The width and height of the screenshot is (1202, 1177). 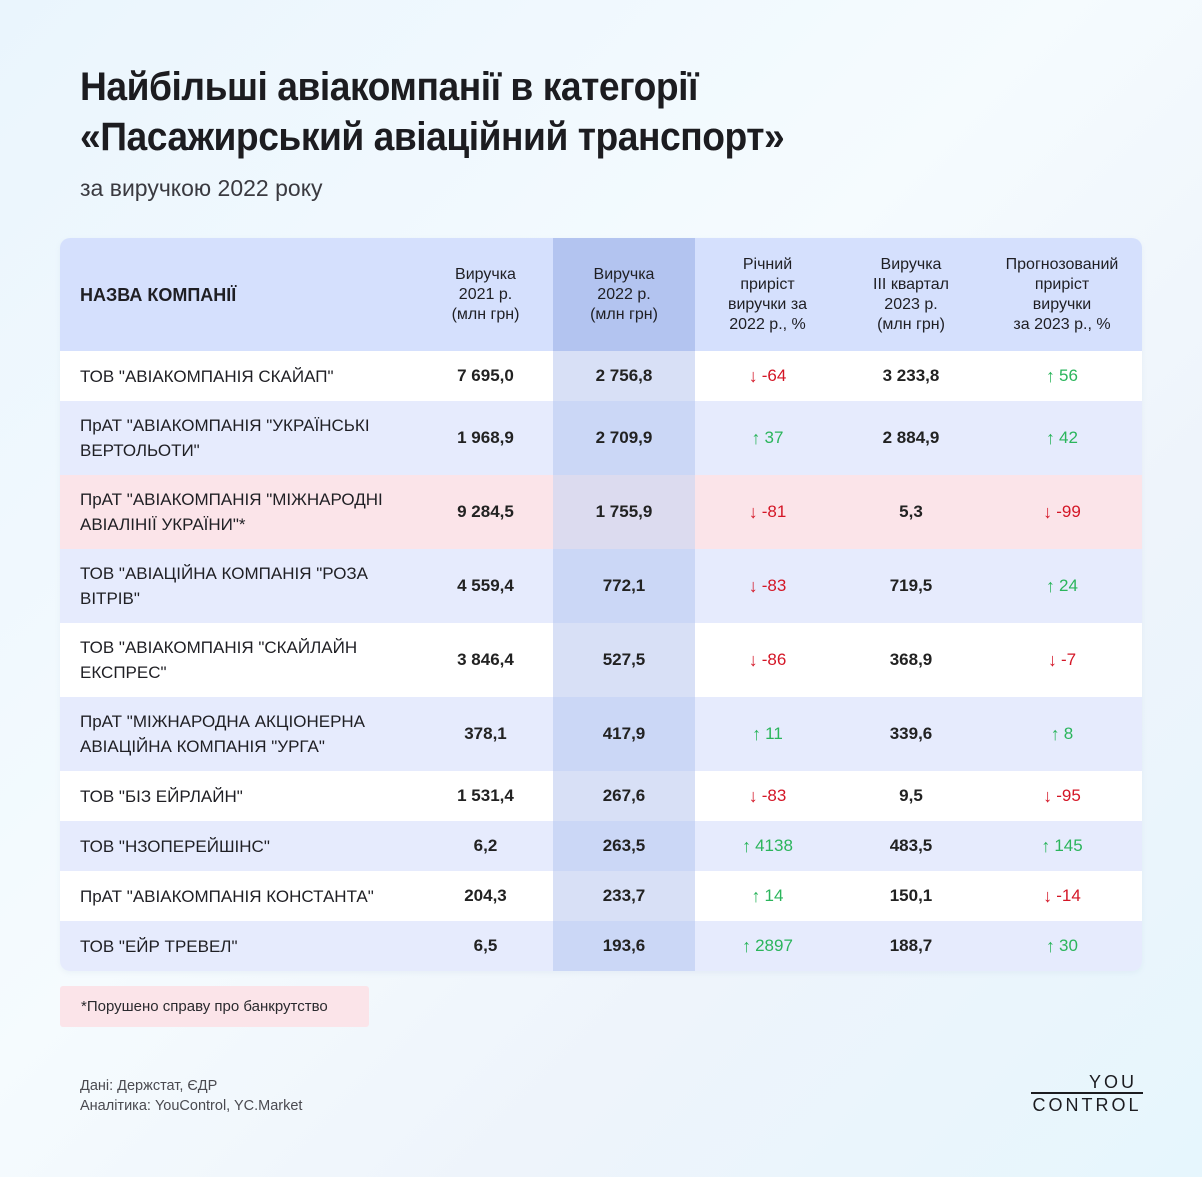 What do you see at coordinates (1062, 585) in the screenshot?
I see `forecast-2023: ↑ 24` at bounding box center [1062, 585].